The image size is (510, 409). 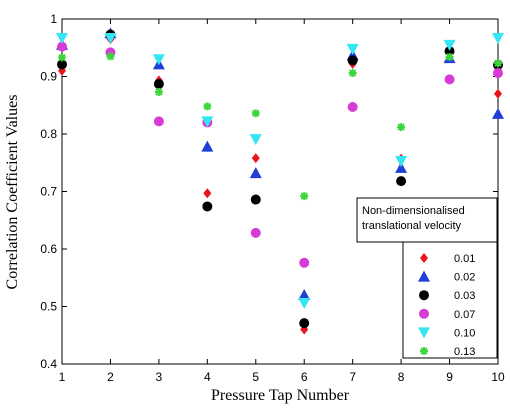 What do you see at coordinates (62, 377) in the screenshot?
I see `x-tick-label: 1` at bounding box center [62, 377].